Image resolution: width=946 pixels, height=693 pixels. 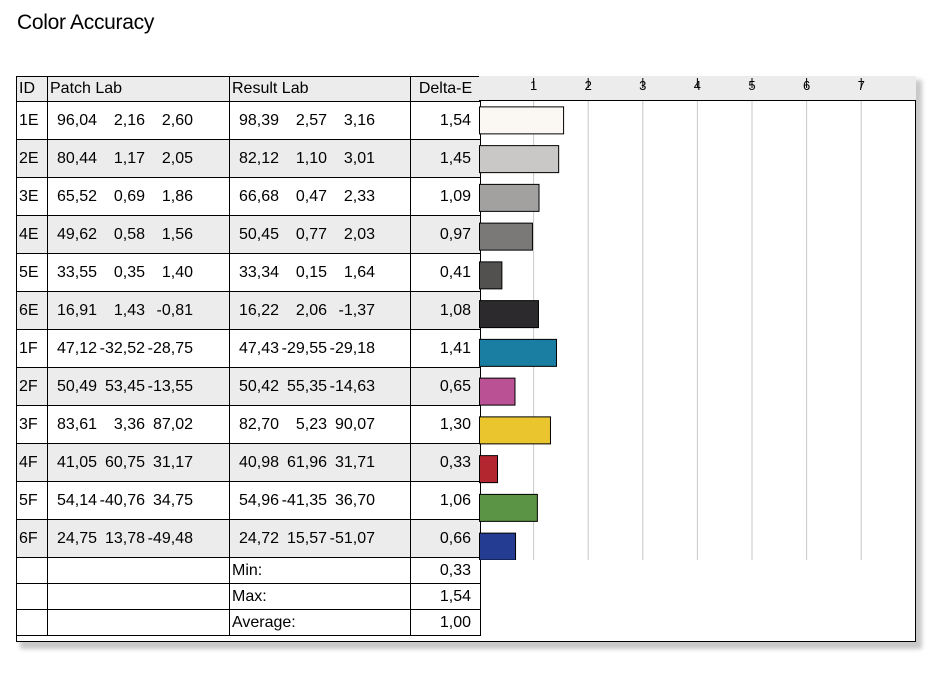 What do you see at coordinates (356, 310) in the screenshot?
I see `result-lab-b: -1,37` at bounding box center [356, 310].